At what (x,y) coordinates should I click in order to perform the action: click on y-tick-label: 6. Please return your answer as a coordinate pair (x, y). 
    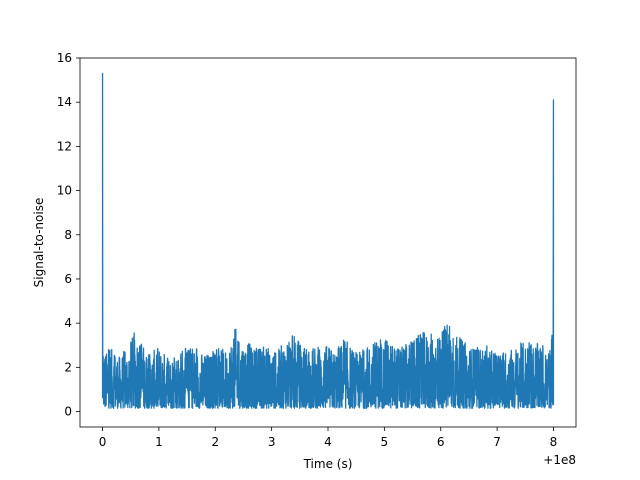
    Looking at the image, I should click on (68, 279).